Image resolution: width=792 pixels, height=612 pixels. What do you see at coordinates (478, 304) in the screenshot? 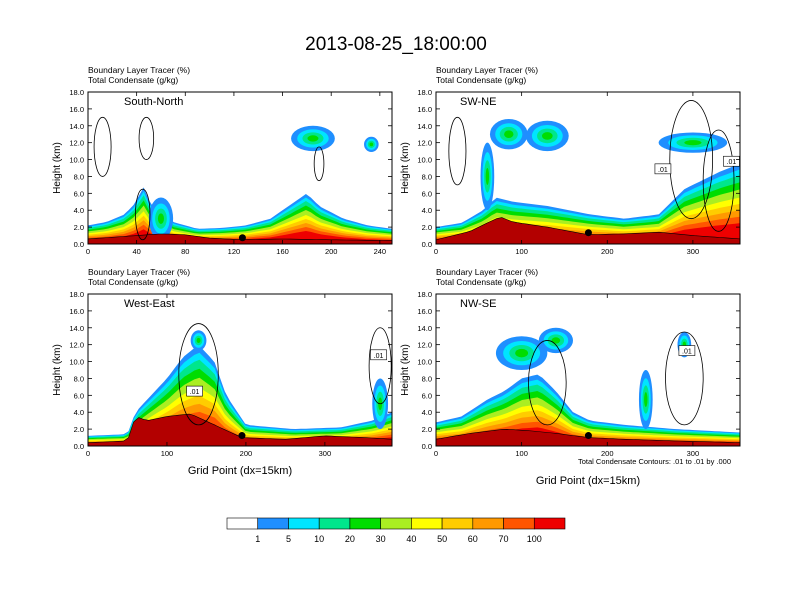
I see `panel-label: NW-SE` at bounding box center [478, 304].